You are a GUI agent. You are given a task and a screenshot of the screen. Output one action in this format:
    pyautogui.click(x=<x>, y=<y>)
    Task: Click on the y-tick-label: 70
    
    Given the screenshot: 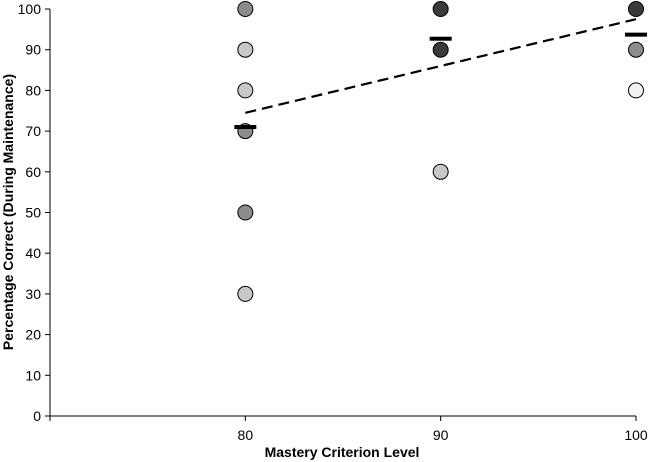 What is the action you would take?
    pyautogui.click(x=33, y=131)
    